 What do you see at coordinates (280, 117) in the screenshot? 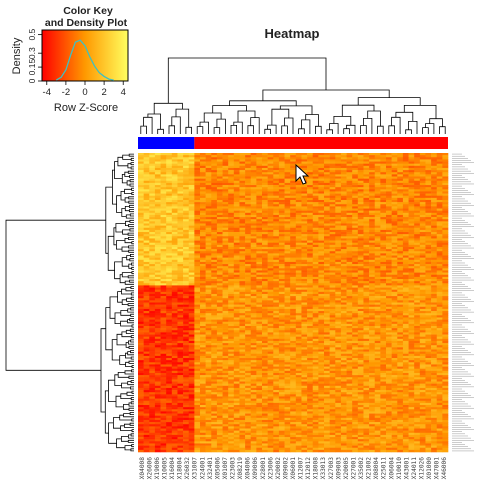
I see `column-dendrogram-branch` at bounding box center [280, 117].